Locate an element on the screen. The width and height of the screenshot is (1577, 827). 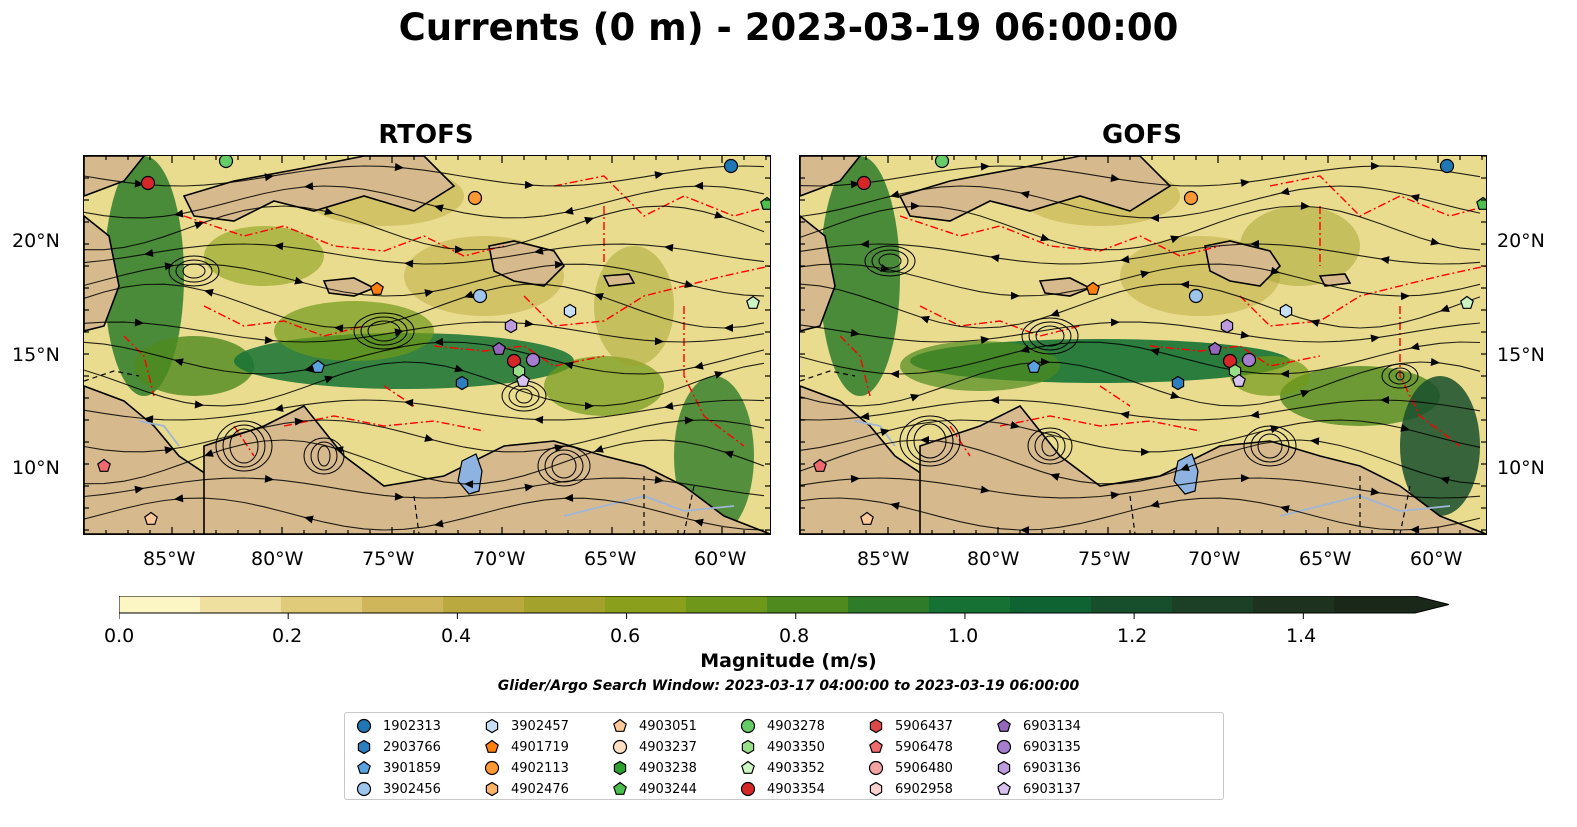
colorbar-tick-label: 0.2 is located at coordinates (287, 636).